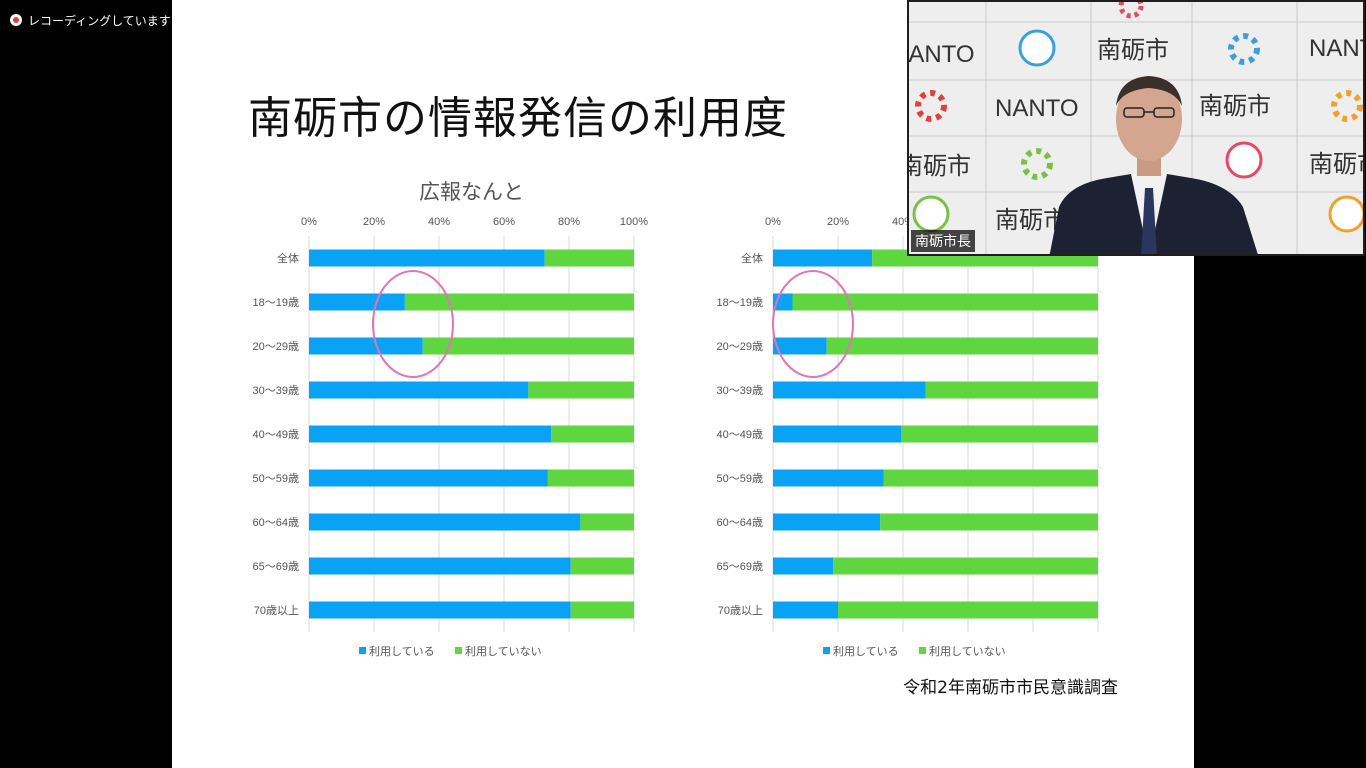 Image resolution: width=1366 pixels, height=768 pixels. I want to click on backdrop-logo-icons, so click(1137, 117).